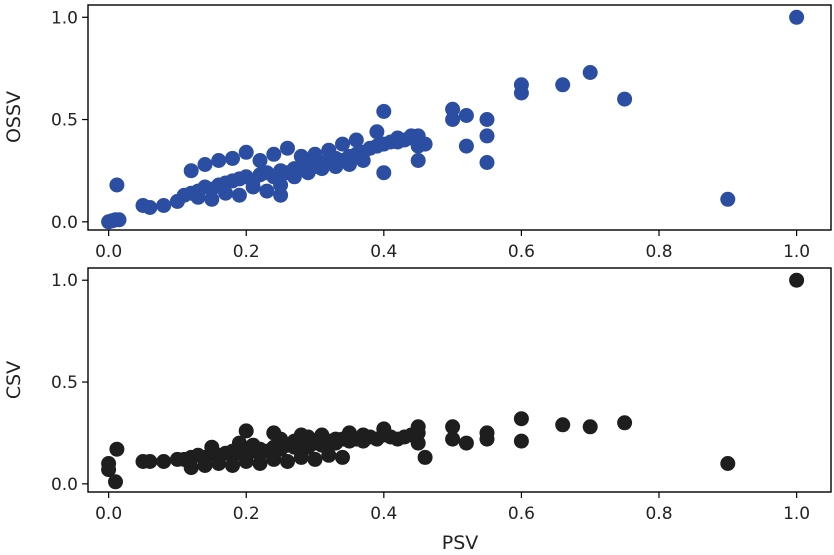 This screenshot has width=834, height=555. I want to click on ossv-x-tick-label: 1.0, so click(796, 252).